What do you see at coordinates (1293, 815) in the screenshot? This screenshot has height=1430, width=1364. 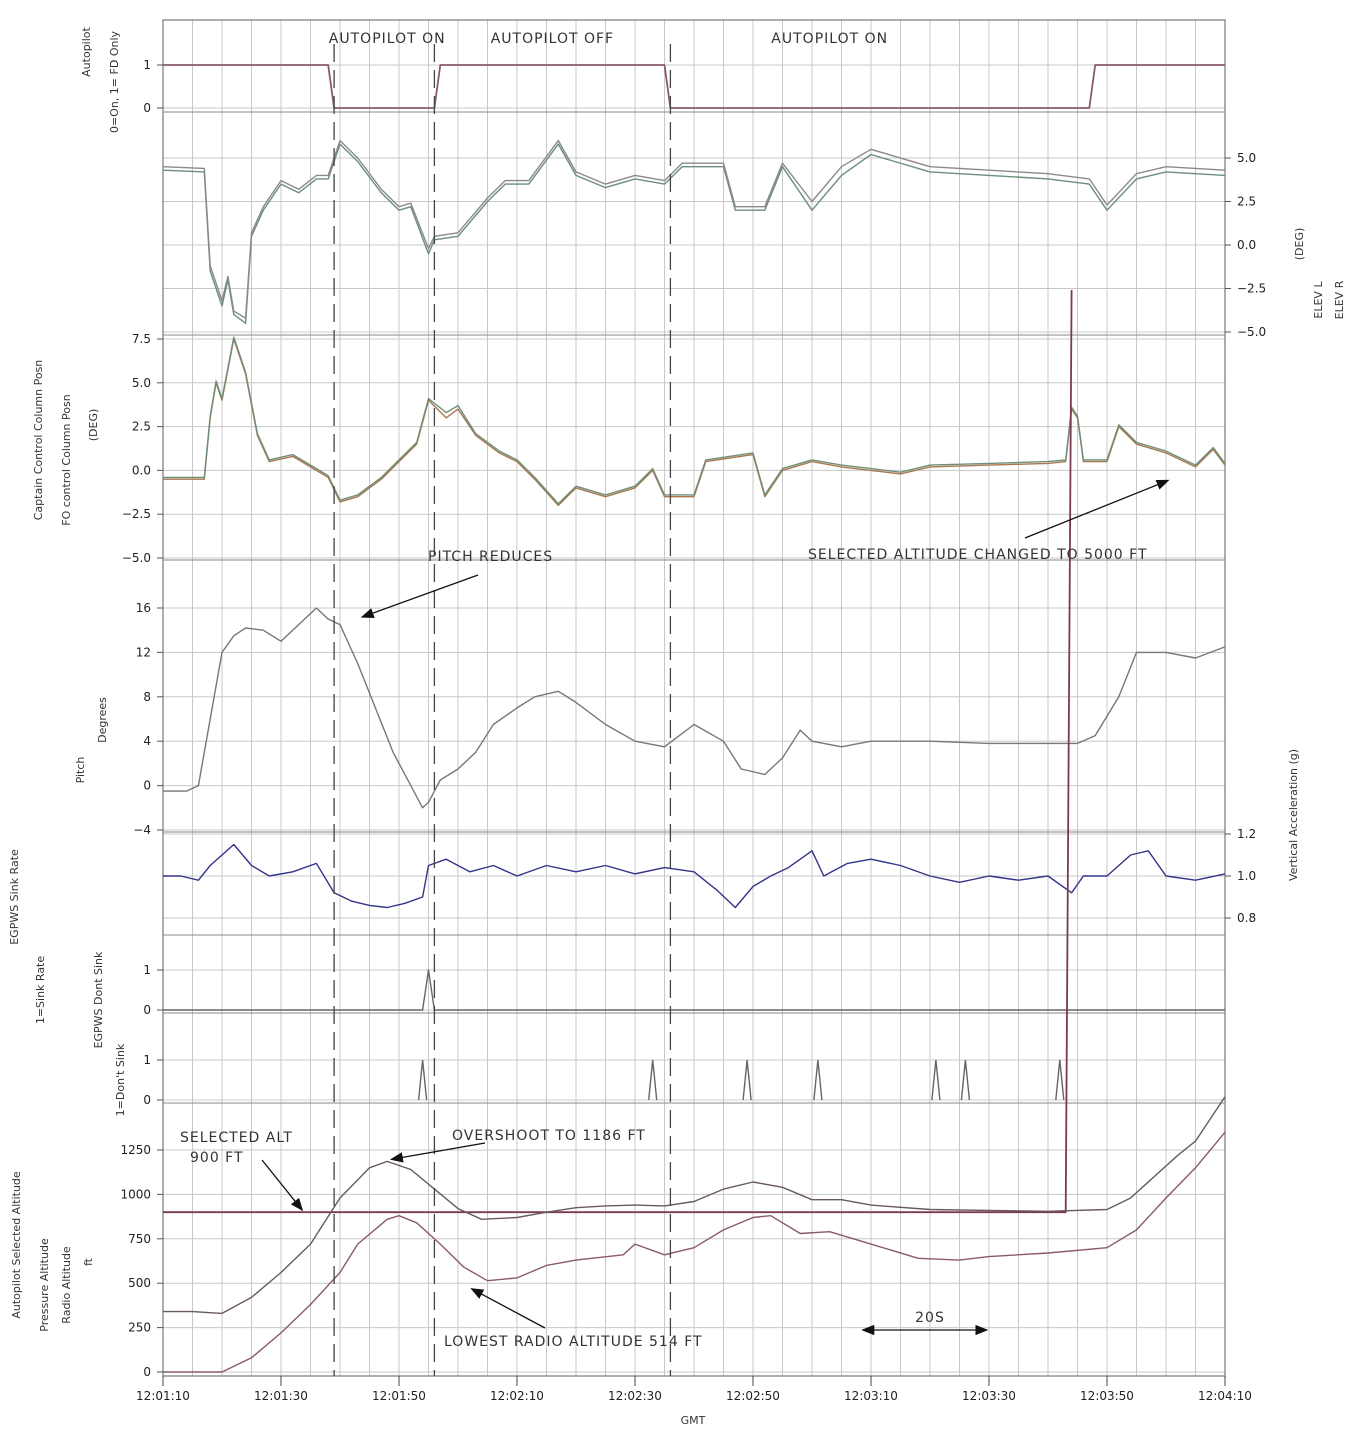 I see `y-axis-label: Vertical Acceleration (g)` at bounding box center [1293, 815].